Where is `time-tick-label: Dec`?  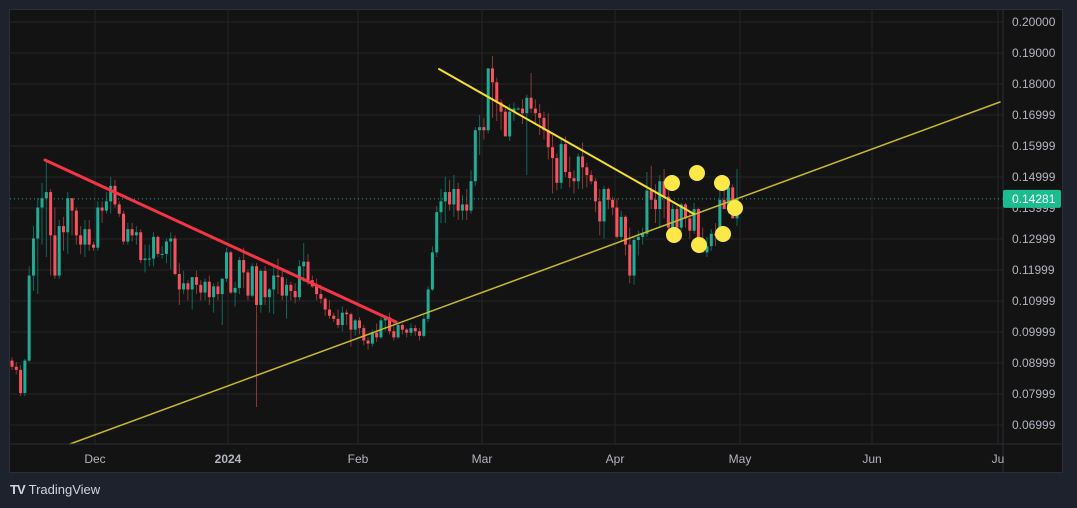 time-tick-label: Dec is located at coordinates (94, 459).